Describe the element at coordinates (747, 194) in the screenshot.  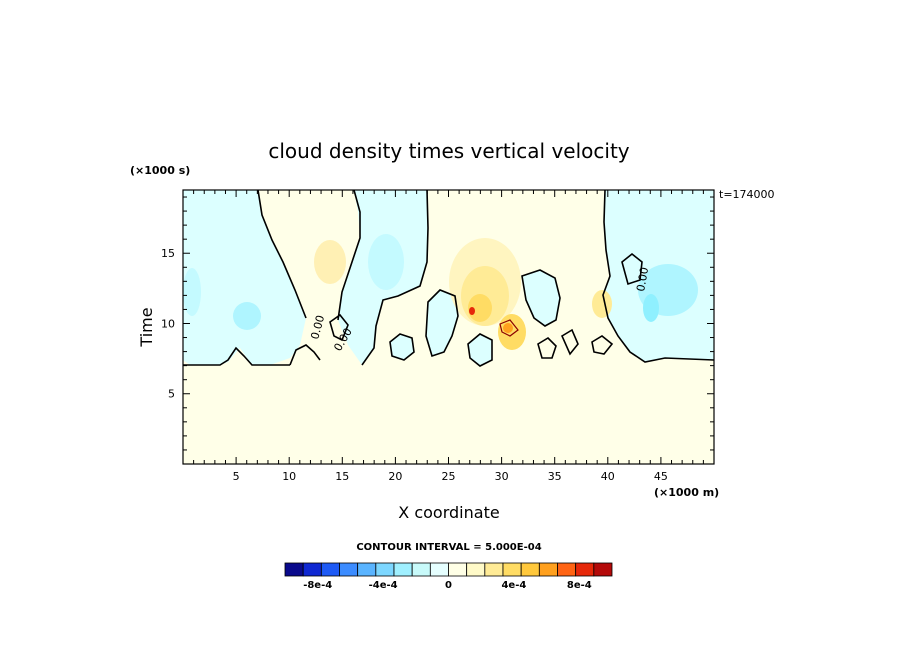
I see `time-stamp: t=174000` at that location.